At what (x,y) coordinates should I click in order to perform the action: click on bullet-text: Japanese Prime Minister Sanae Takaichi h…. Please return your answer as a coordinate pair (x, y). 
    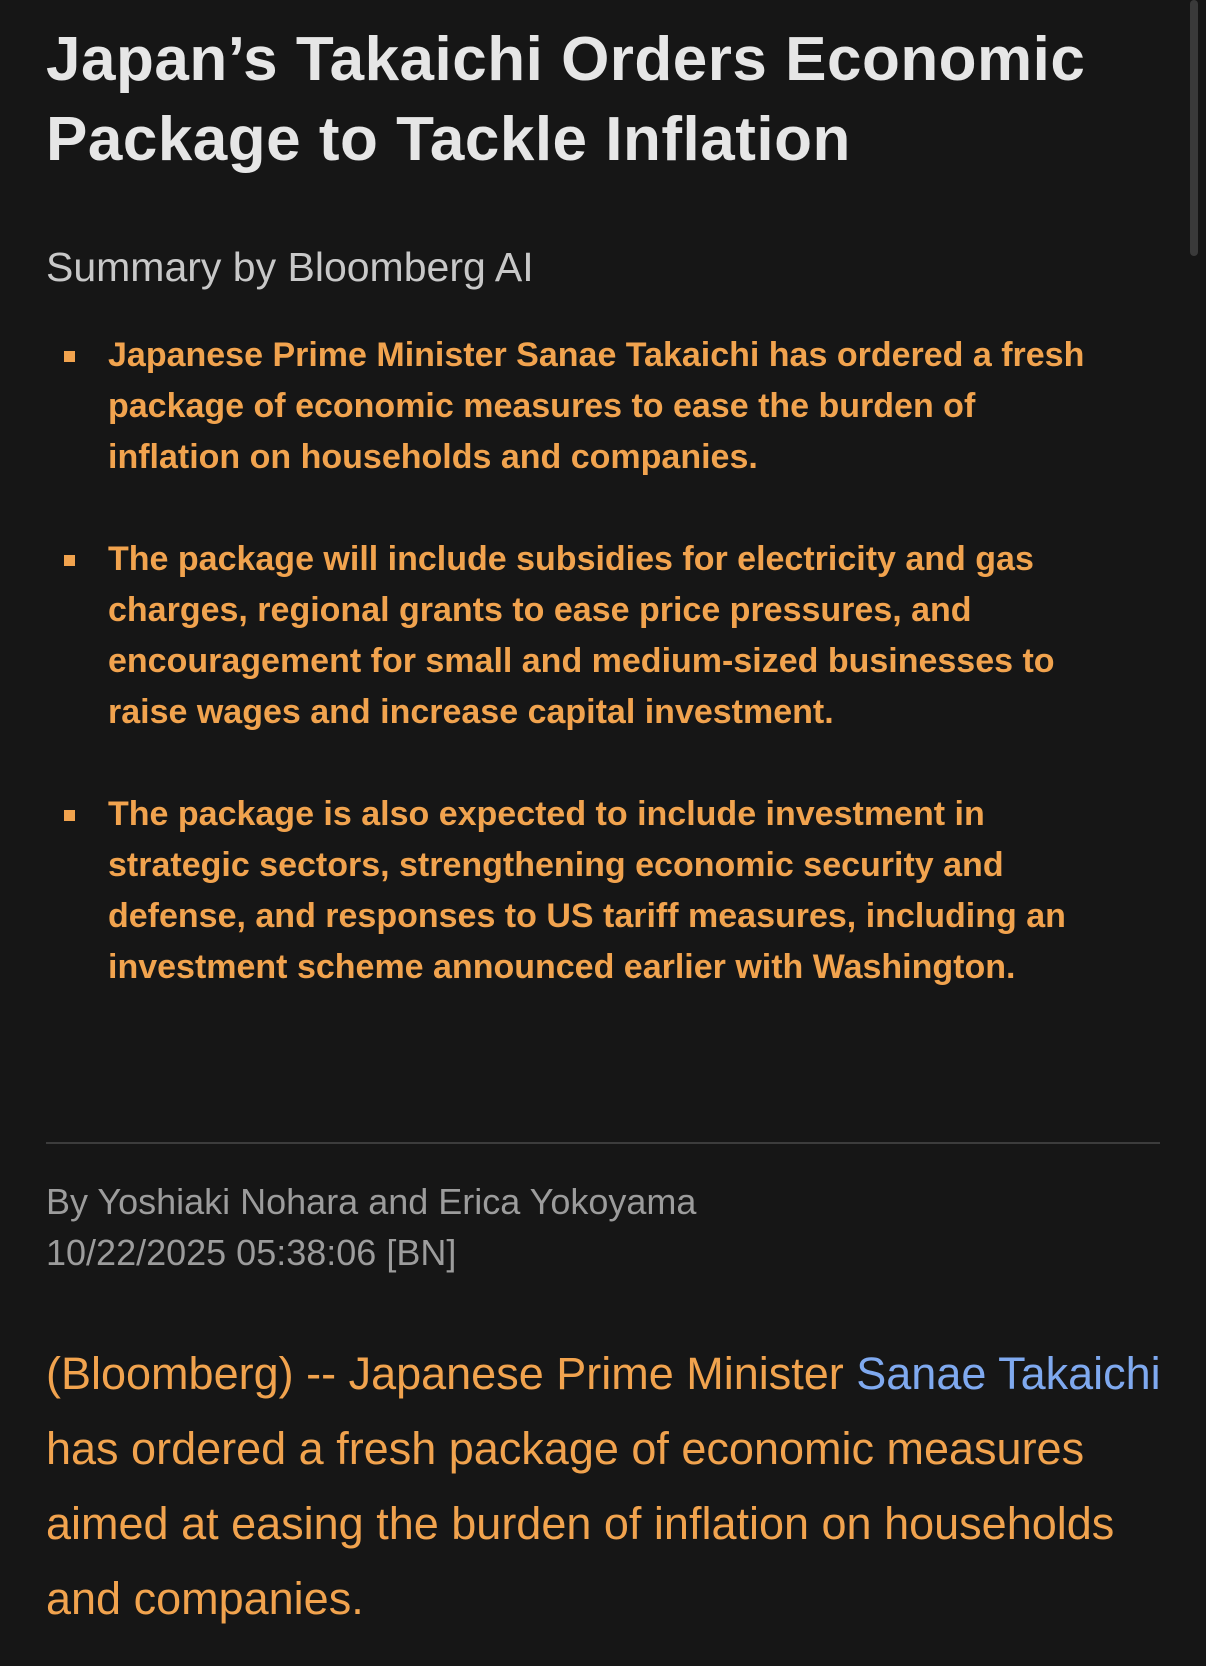
    Looking at the image, I should click on (596, 406).